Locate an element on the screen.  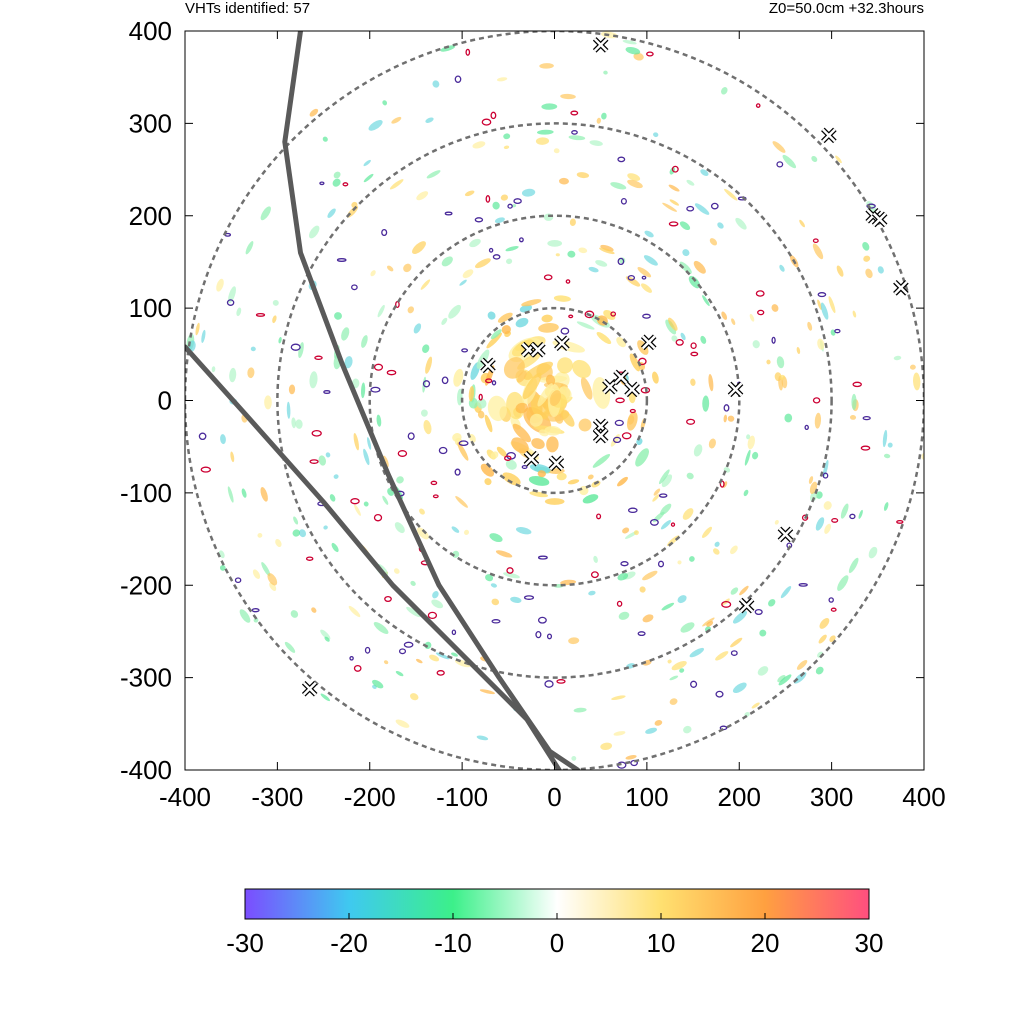
x-tick-label: 300 is located at coordinates (831, 797).